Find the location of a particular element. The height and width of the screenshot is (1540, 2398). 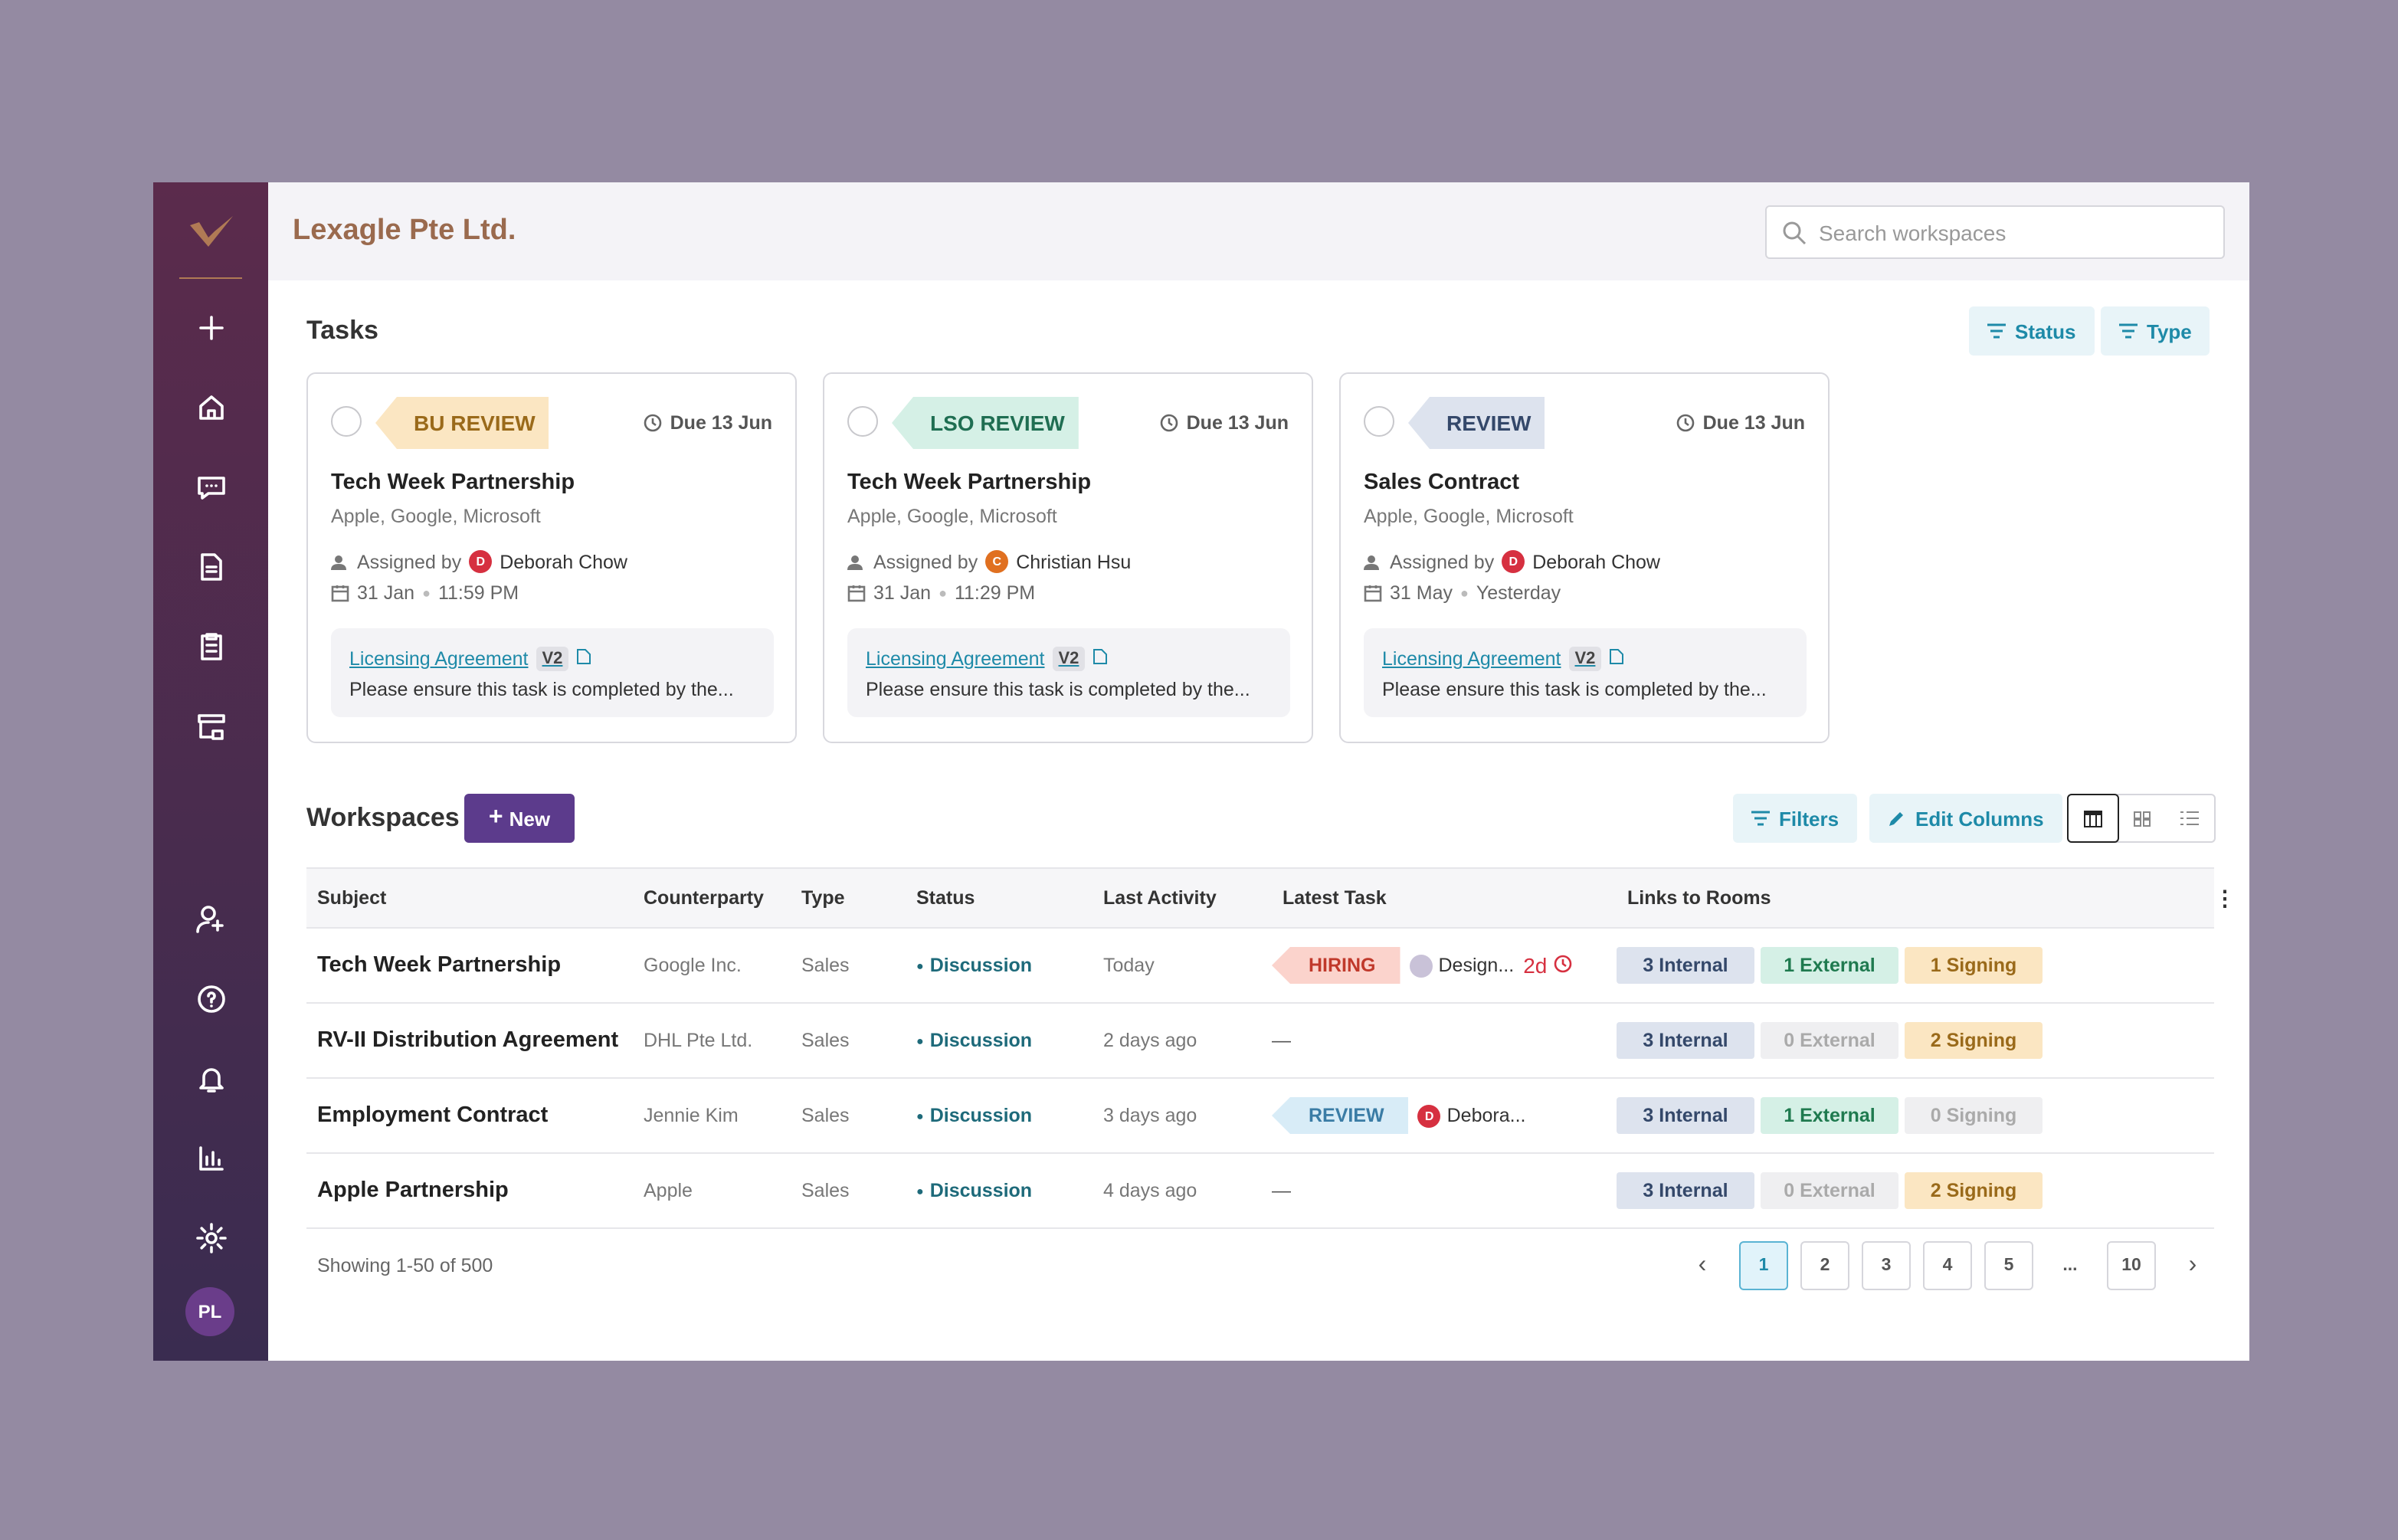

page-button: 1 is located at coordinates (1764, 1265).